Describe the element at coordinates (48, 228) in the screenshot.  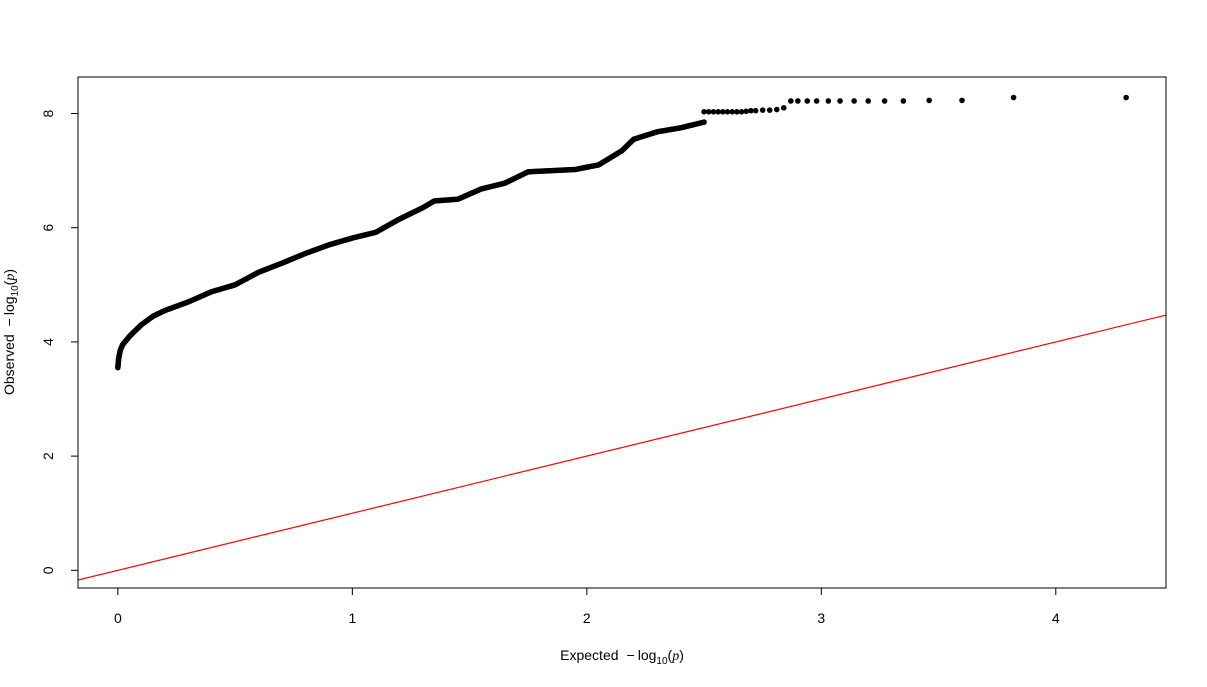
I see `y-tick-label: 6` at that location.